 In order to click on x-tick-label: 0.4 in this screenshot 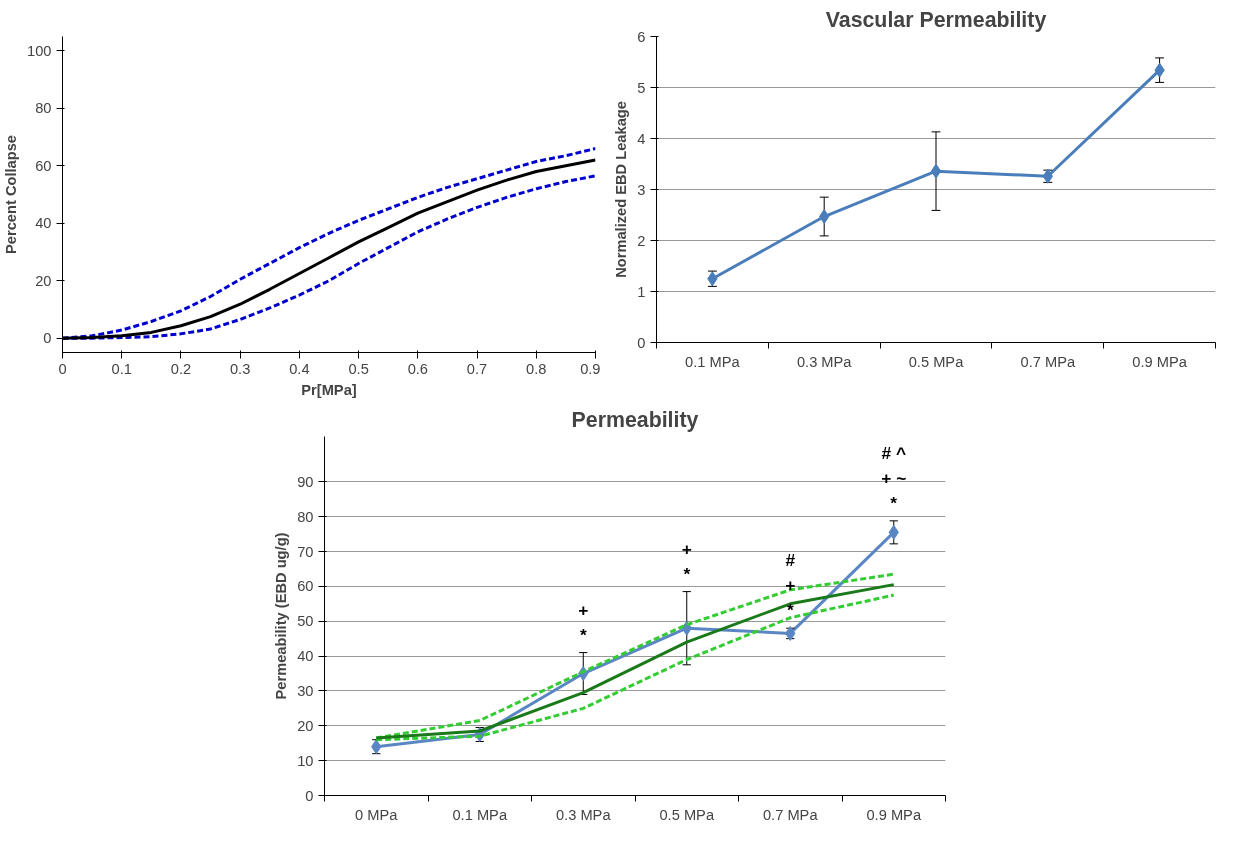, I will do `click(299, 368)`.